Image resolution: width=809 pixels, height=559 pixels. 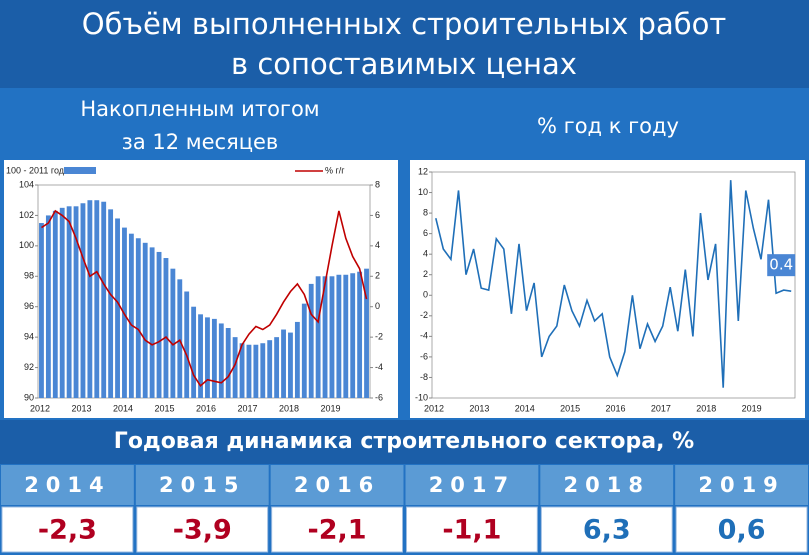 What do you see at coordinates (425, 233) in the screenshot?
I see `y-tick-label: 6` at bounding box center [425, 233].